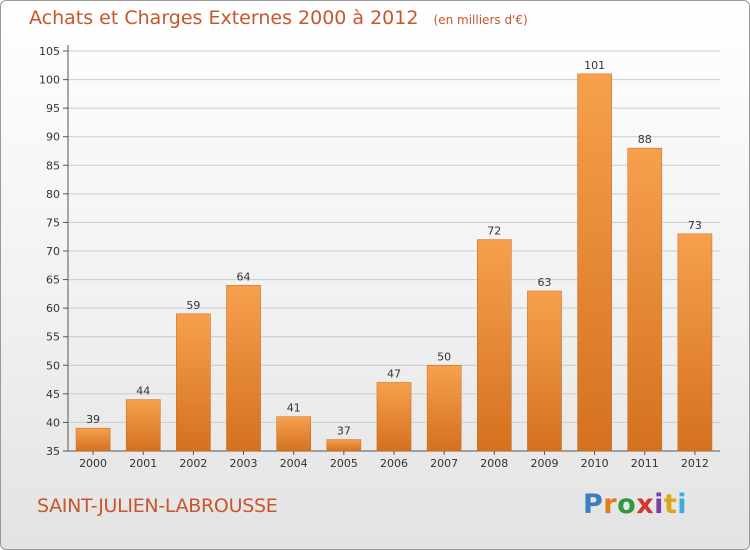  I want to click on data-label-2007: 50, so click(444, 356).